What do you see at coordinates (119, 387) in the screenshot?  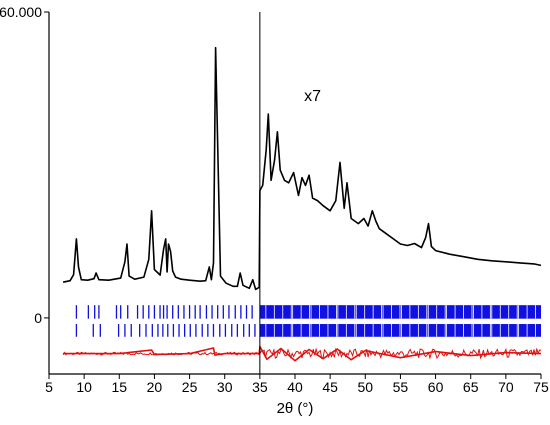 I see `x-tick-label: 15` at bounding box center [119, 387].